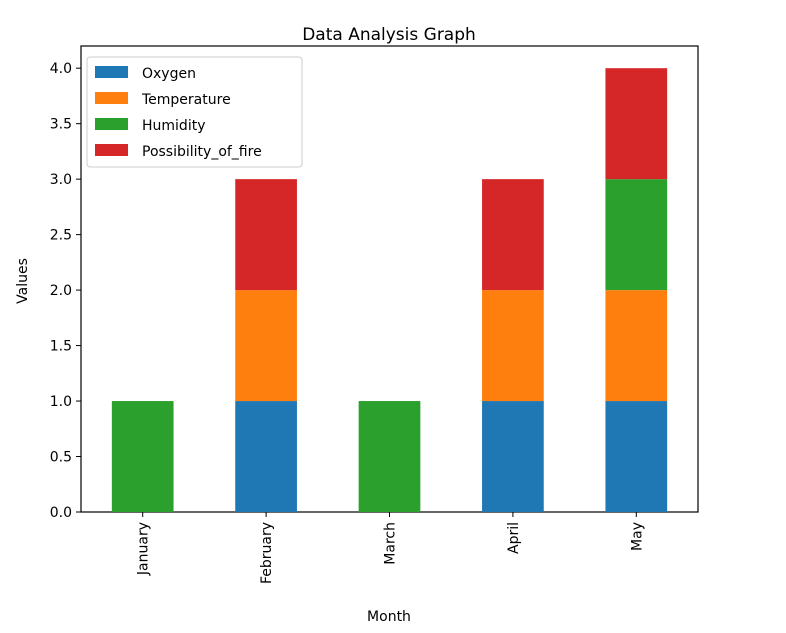 The image size is (786, 633). I want to click on bar-february-temperature, so click(266, 346).